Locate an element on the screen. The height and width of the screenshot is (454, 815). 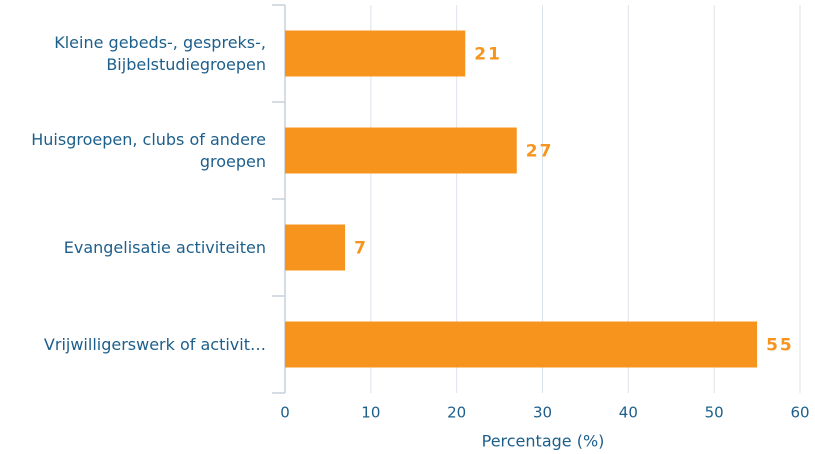
x-axis-title: Percentage (%) is located at coordinates (543, 441).